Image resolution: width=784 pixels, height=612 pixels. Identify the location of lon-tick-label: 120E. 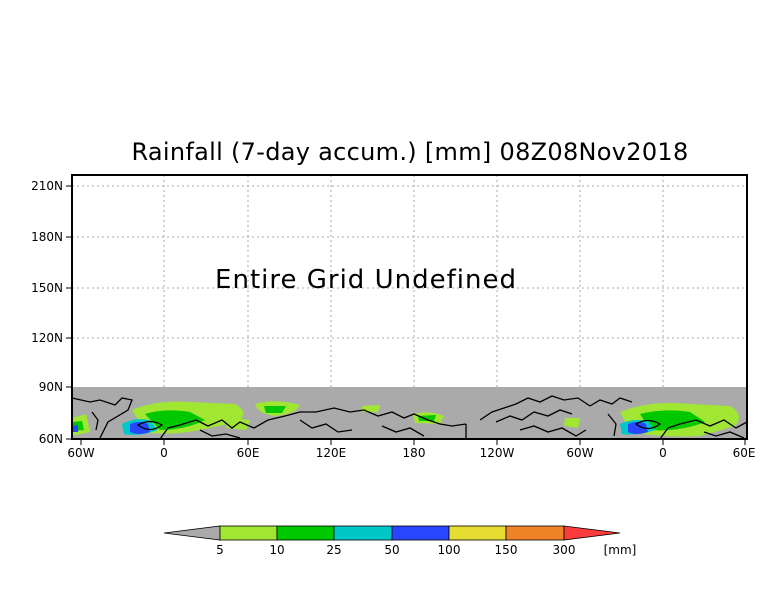
(331, 453).